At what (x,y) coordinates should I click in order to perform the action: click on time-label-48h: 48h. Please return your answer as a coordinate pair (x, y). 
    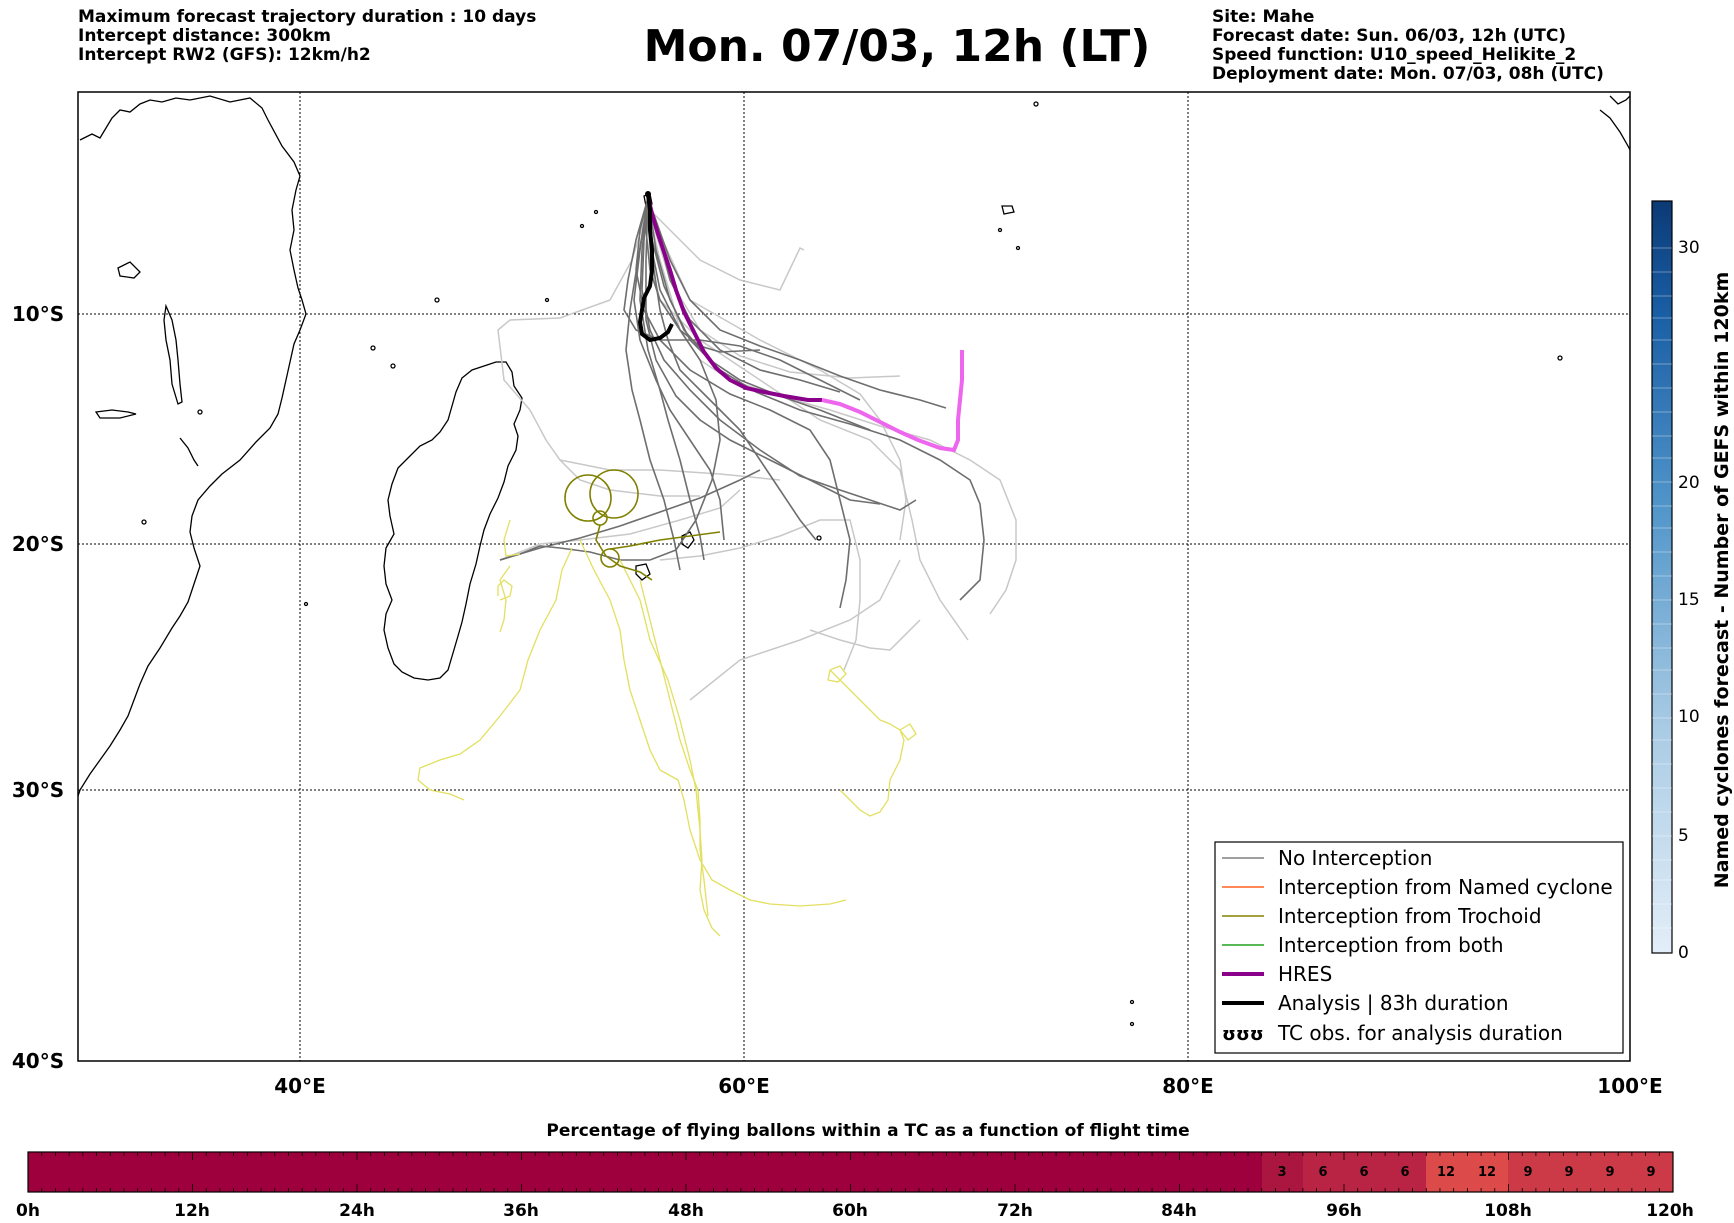
    Looking at the image, I should click on (686, 1211).